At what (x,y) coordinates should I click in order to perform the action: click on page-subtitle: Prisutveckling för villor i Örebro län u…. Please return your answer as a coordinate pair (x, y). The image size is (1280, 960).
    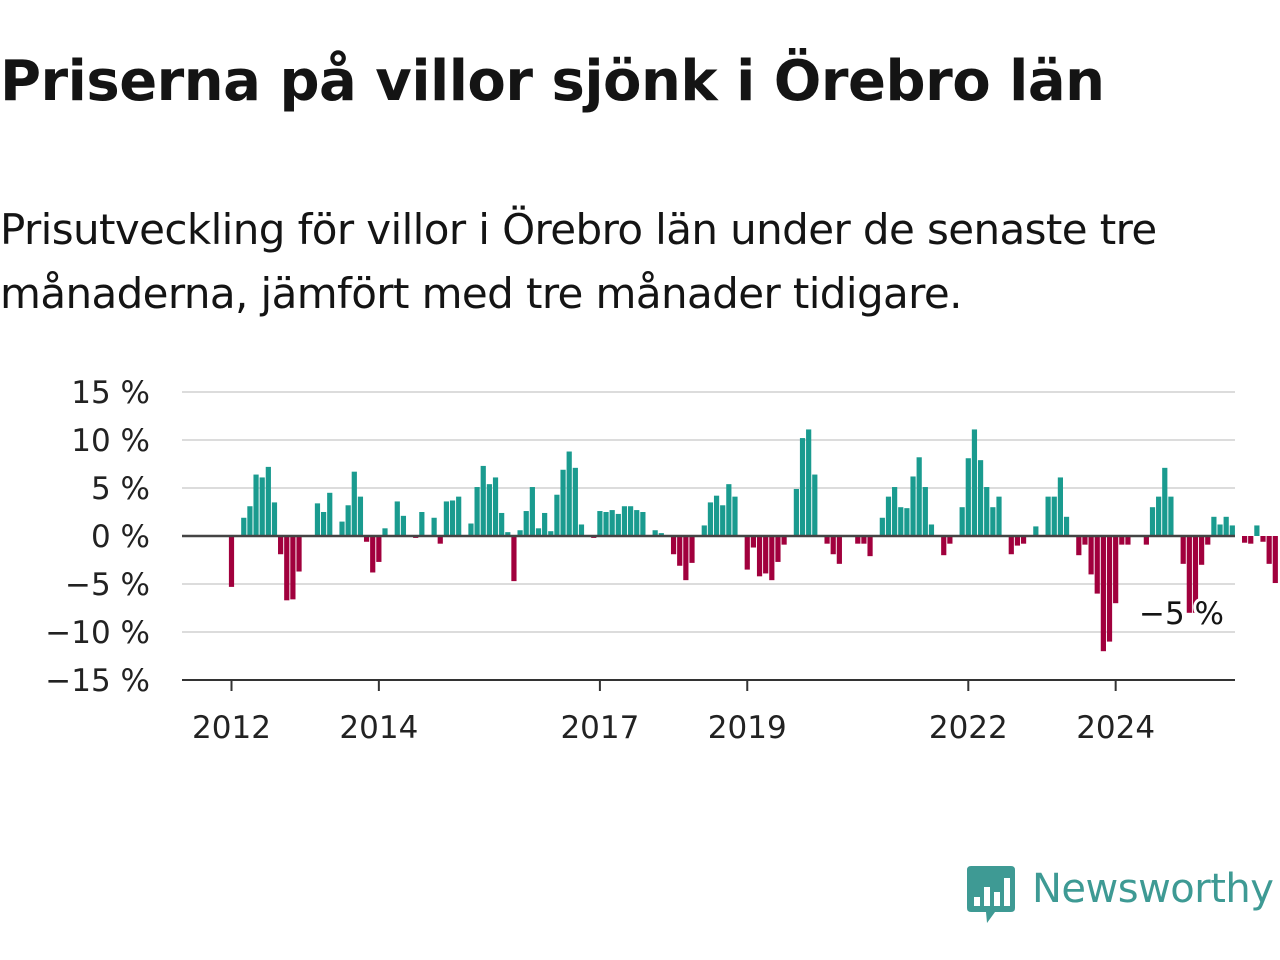
    Looking at the image, I should click on (578, 261).